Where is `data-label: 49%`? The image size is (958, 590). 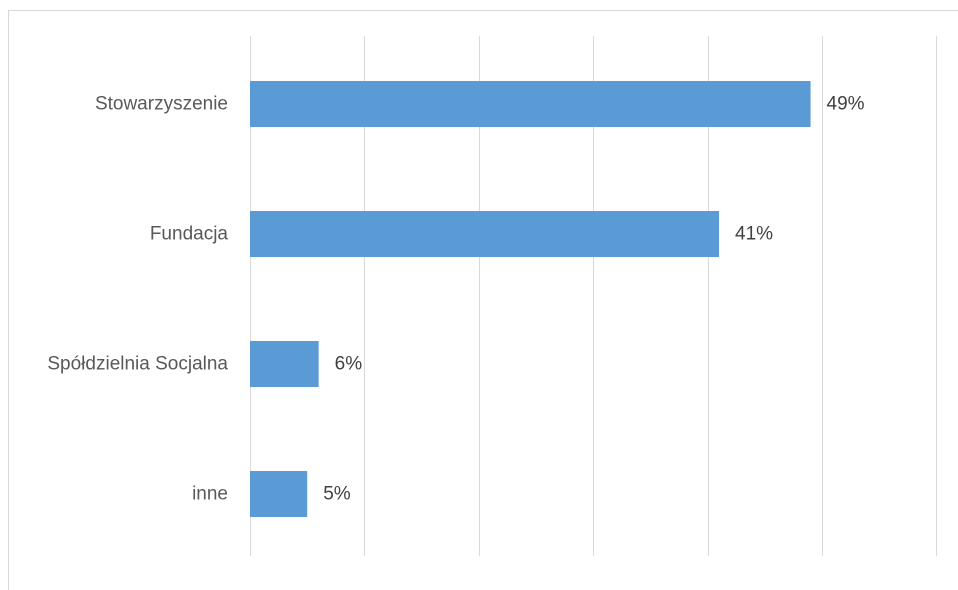 data-label: 49% is located at coordinates (846, 104).